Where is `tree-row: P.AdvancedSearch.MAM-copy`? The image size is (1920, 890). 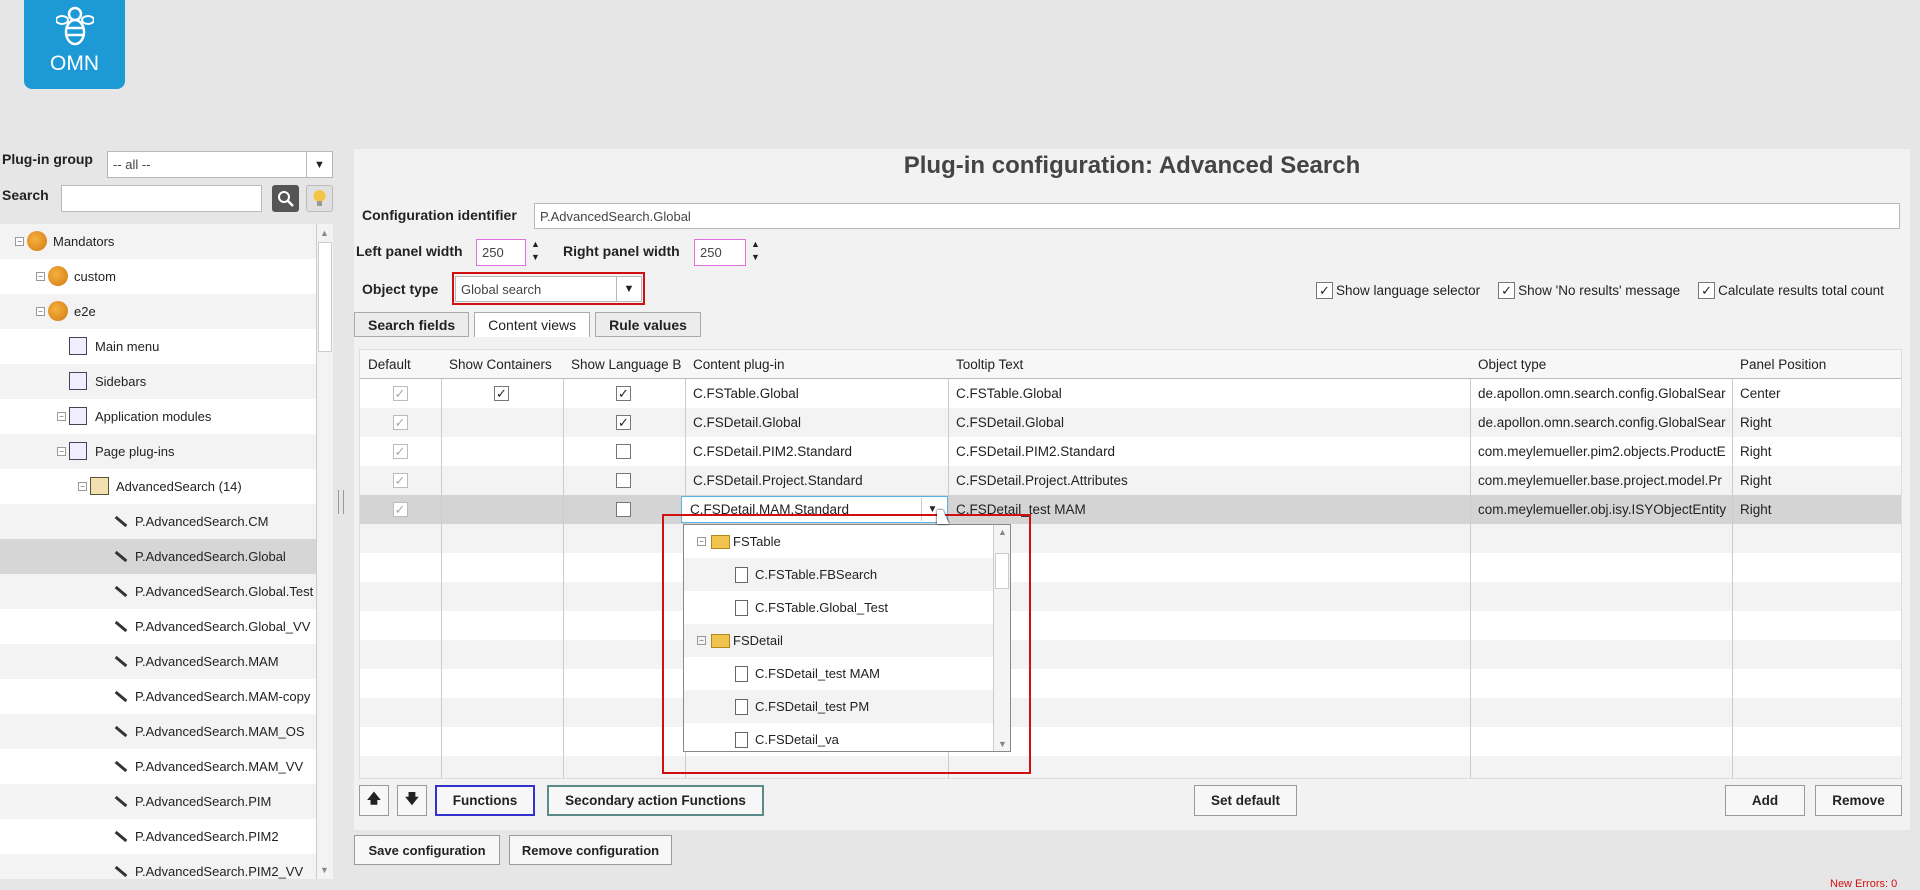
tree-row: P.AdvancedSearch.MAM-copy is located at coordinates (158, 696).